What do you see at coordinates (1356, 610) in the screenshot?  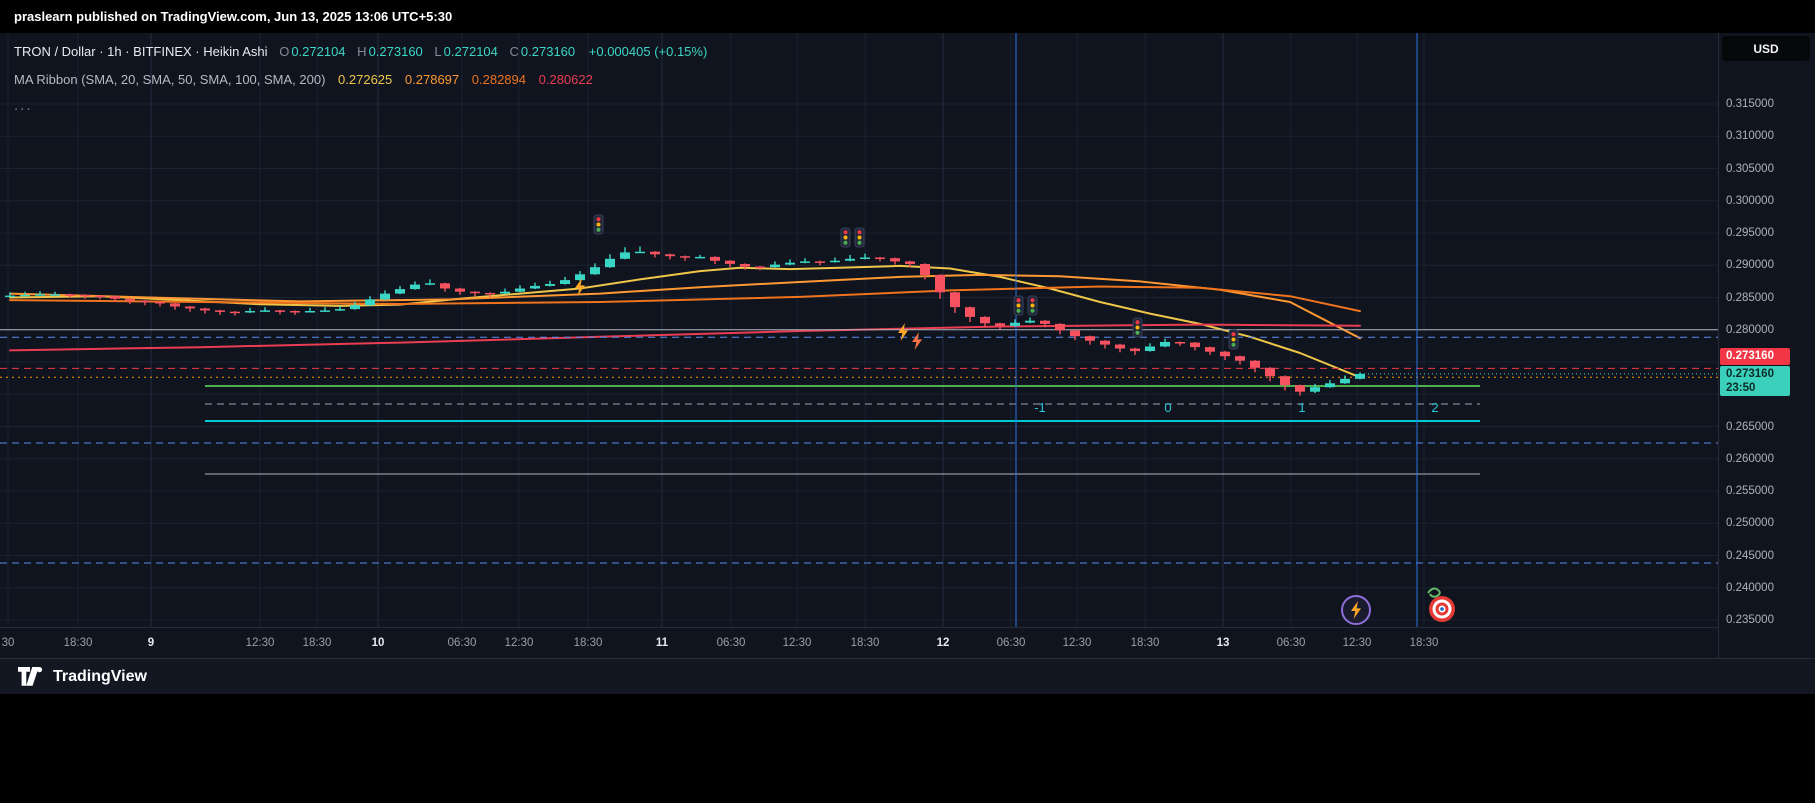 I see `lightning-circle-sticker` at bounding box center [1356, 610].